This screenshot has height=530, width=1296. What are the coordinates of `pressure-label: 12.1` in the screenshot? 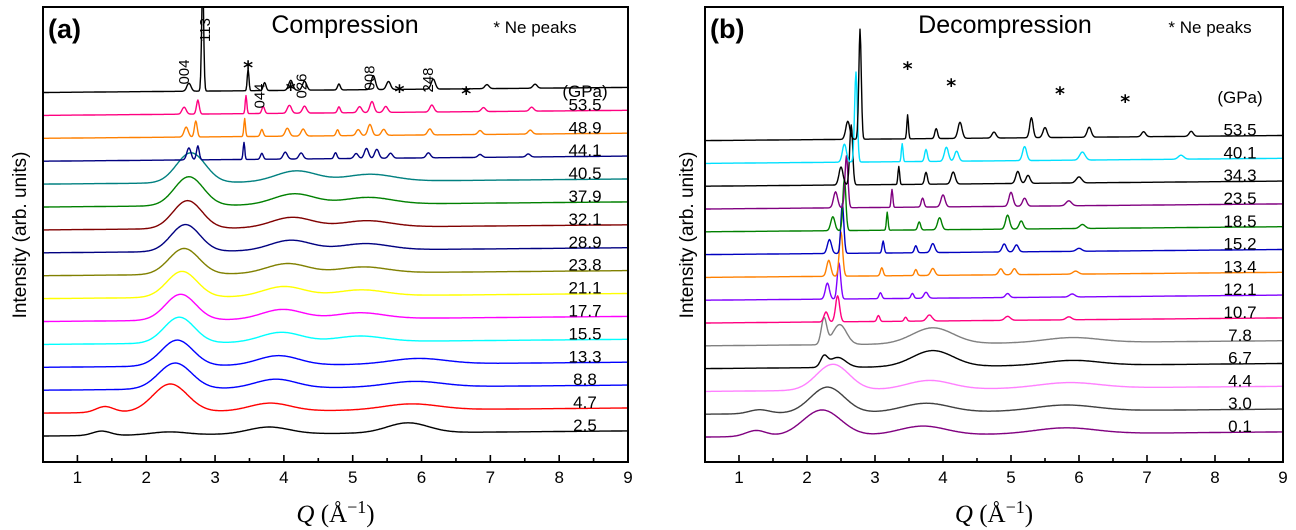 It's located at (1239, 289).